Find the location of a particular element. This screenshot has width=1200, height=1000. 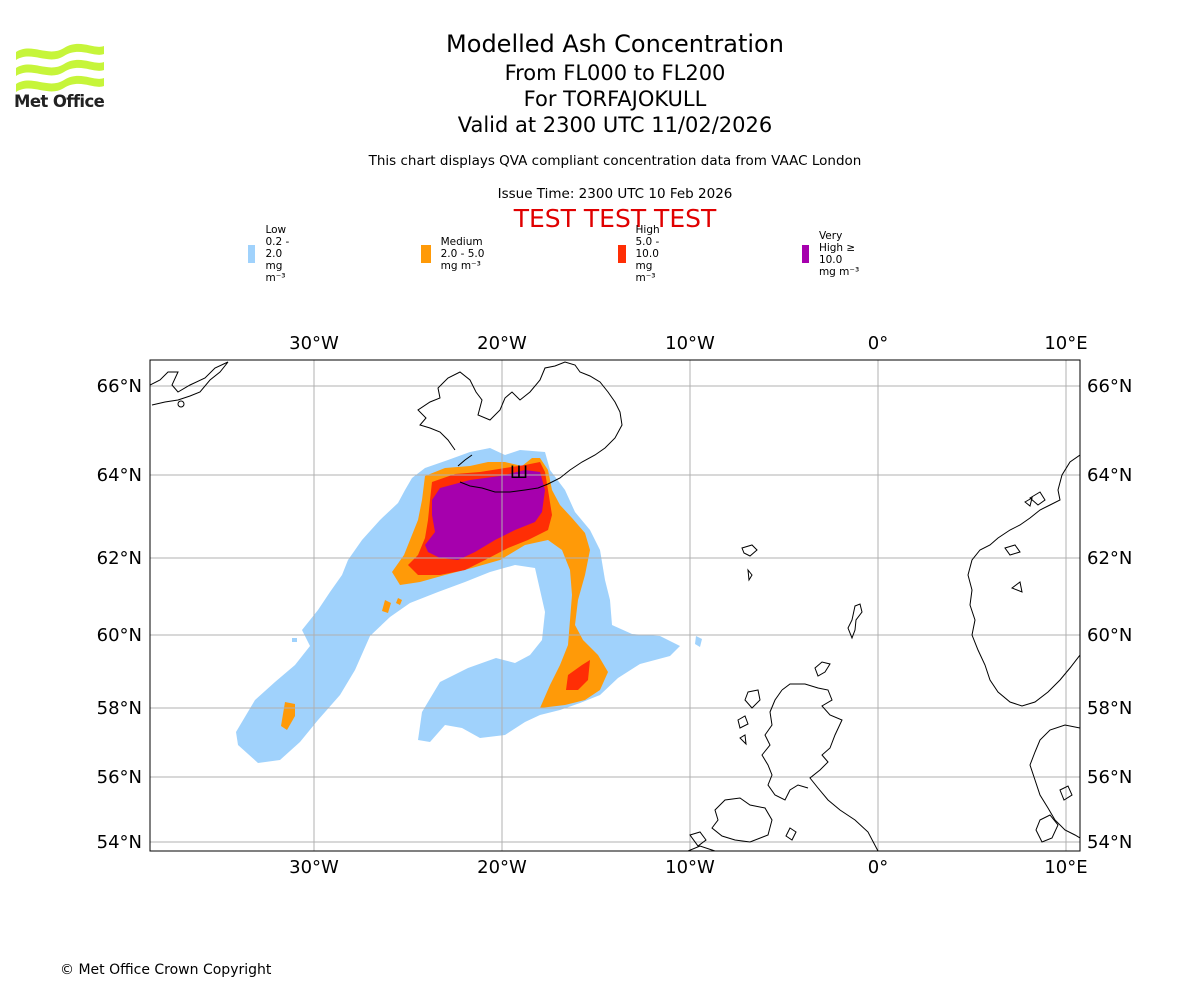

legend-label-very-high: Very High ≥ 10.0 mg m⁻³ is located at coordinates (839, 254).